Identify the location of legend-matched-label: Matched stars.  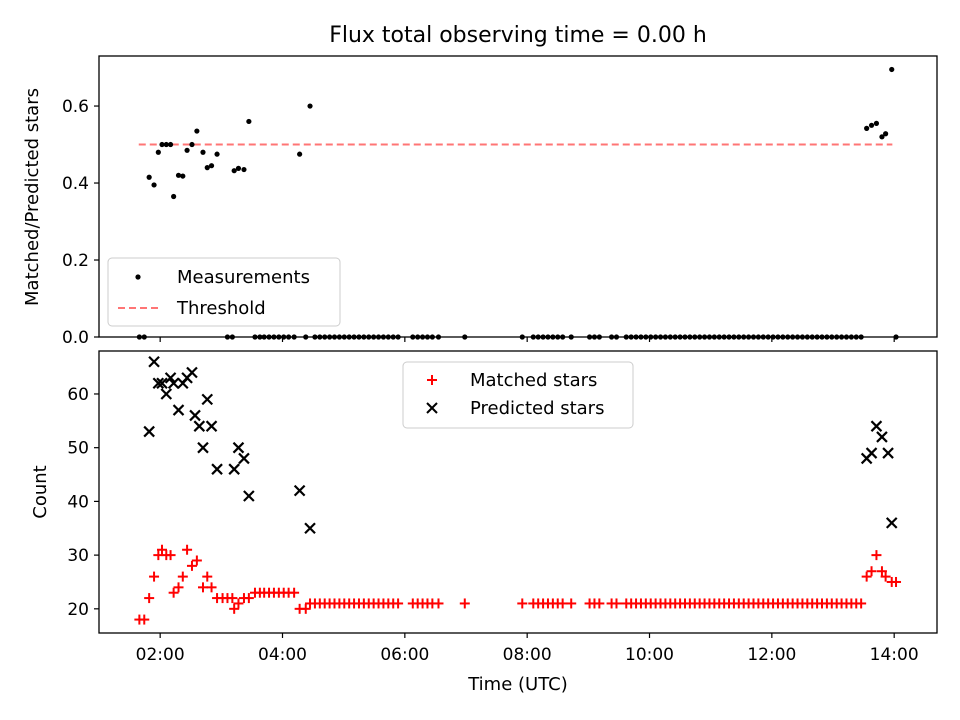
(533, 380).